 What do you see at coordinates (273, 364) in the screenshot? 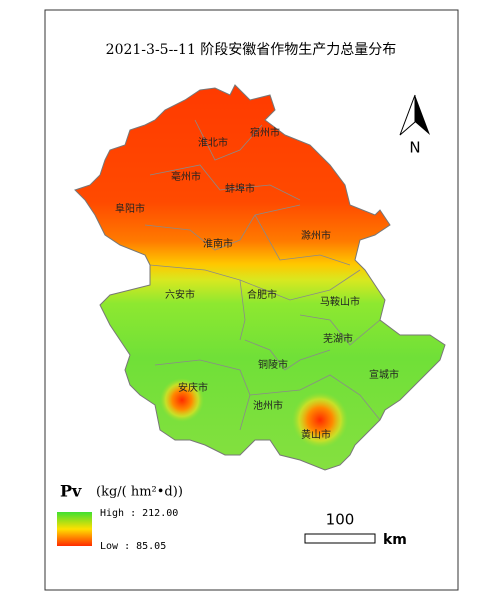
I see `city-label: 铜陵市` at bounding box center [273, 364].